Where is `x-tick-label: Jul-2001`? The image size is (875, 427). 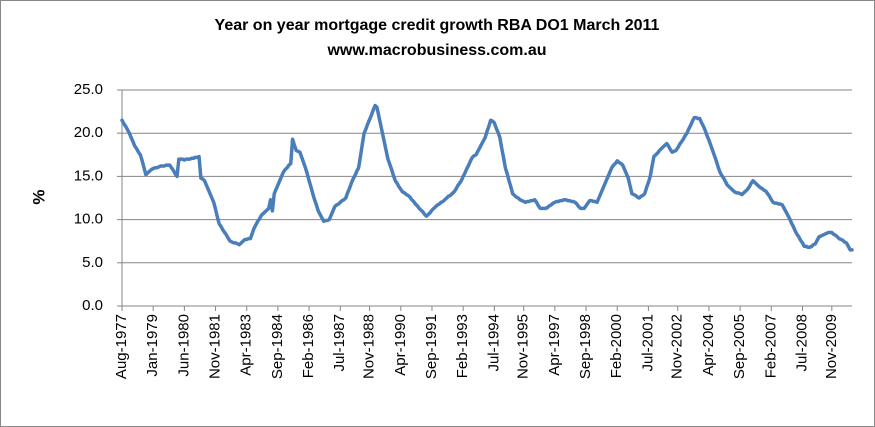
x-tick-label: Jul-2001 is located at coordinates (647, 343).